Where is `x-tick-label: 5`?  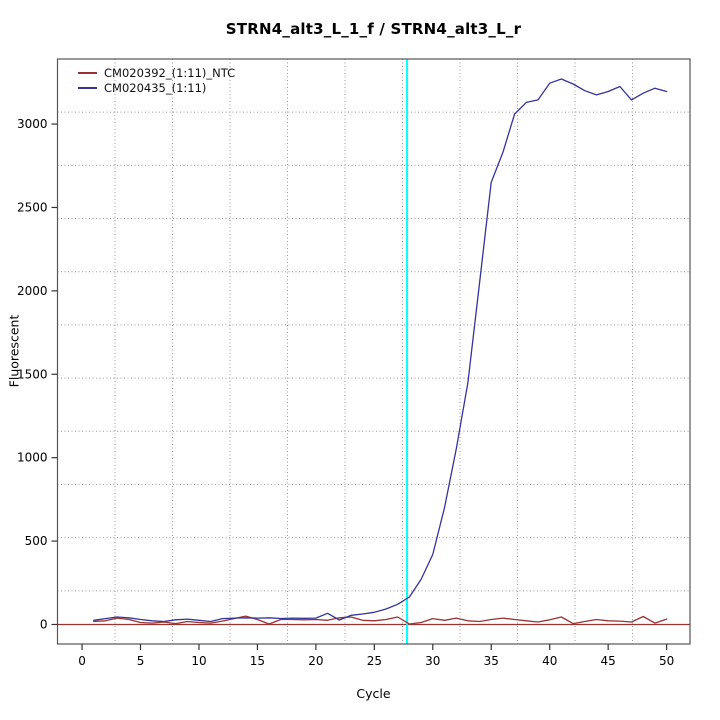 x-tick-label: 5 is located at coordinates (141, 661).